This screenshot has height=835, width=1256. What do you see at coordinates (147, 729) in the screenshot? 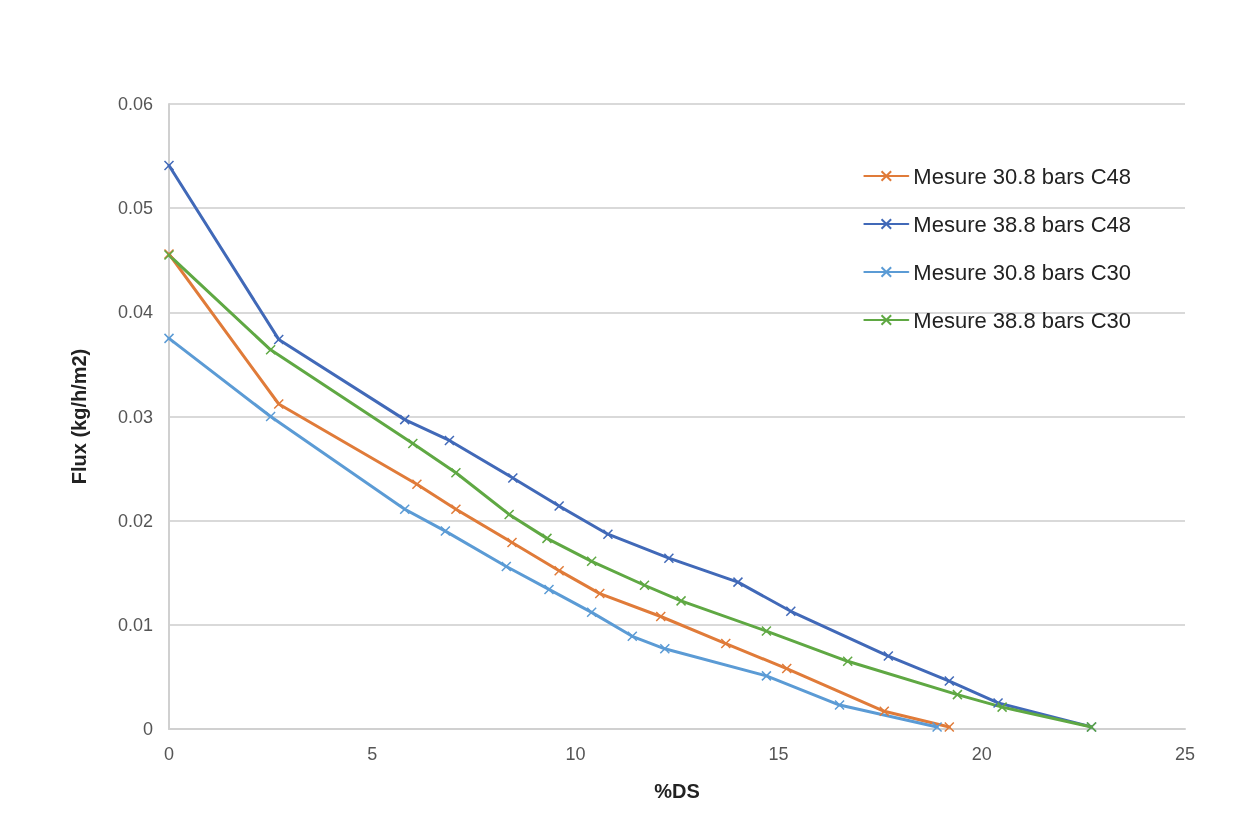
I see `y-tick-label: 0` at bounding box center [147, 729].